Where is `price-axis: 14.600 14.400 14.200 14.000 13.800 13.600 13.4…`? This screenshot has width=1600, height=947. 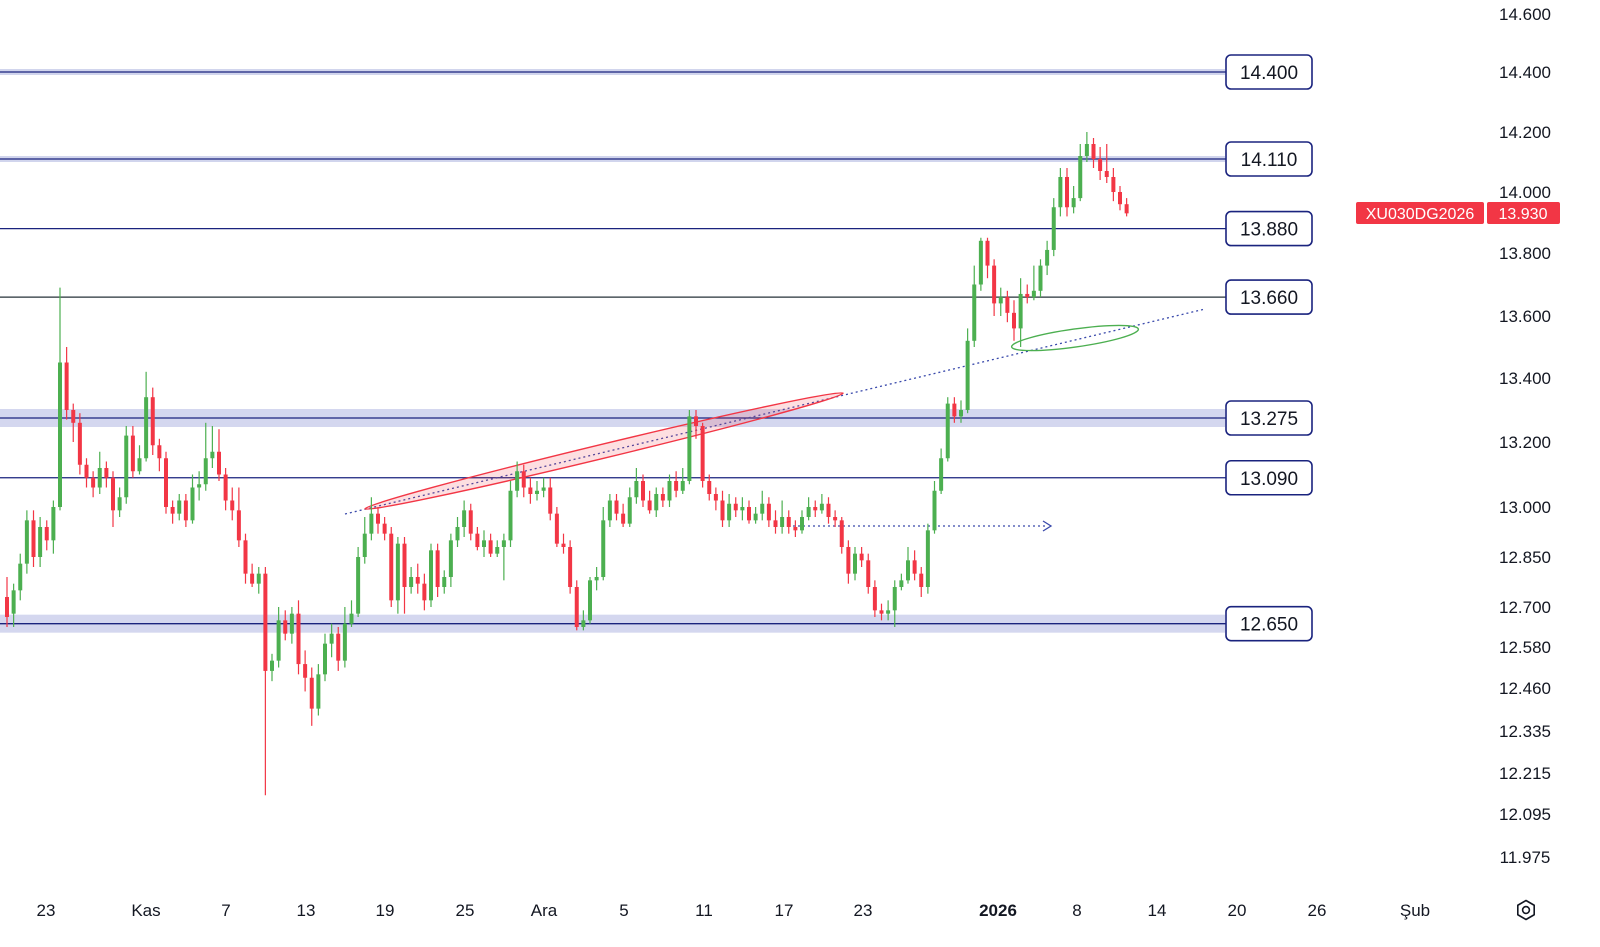
price-axis: 14.600 14.400 14.200 14.000 13.800 13.600 13.4… is located at coordinates (1525, 436).